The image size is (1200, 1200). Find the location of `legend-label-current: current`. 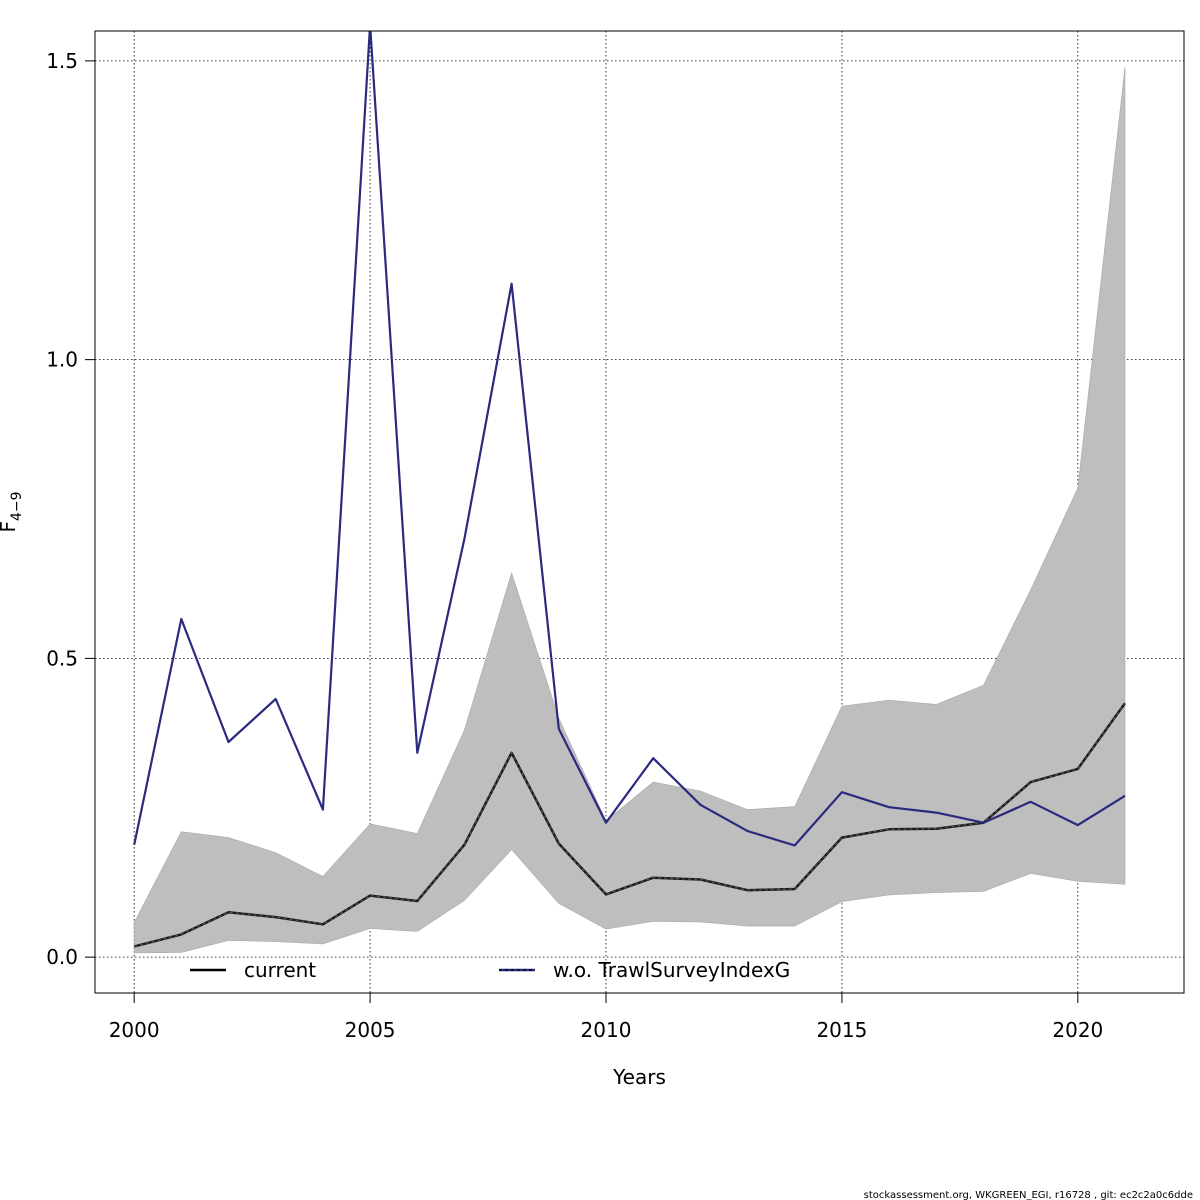

legend-label-current: current is located at coordinates (280, 970).